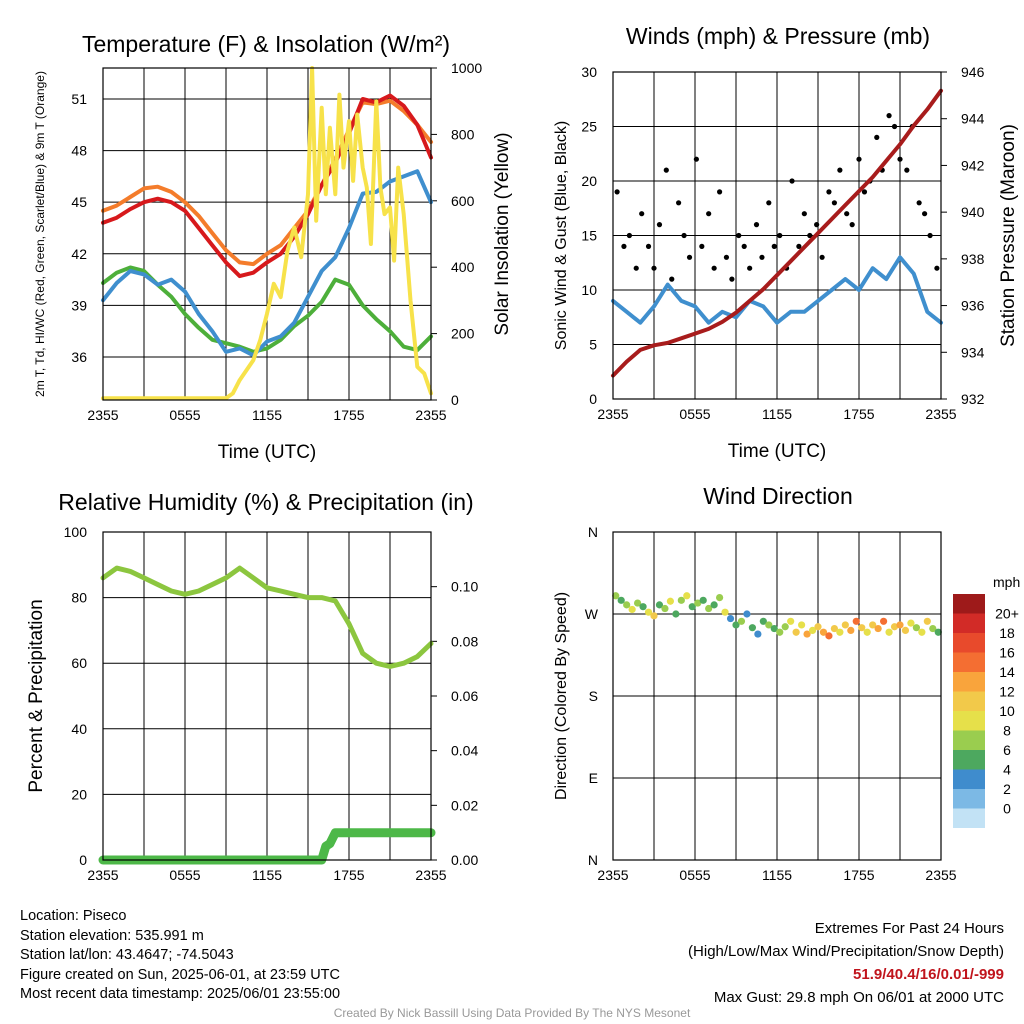 The width and height of the screenshot is (1024, 1024). Describe the element at coordinates (1007, 770) in the screenshot. I see `legend-label: 4` at that location.